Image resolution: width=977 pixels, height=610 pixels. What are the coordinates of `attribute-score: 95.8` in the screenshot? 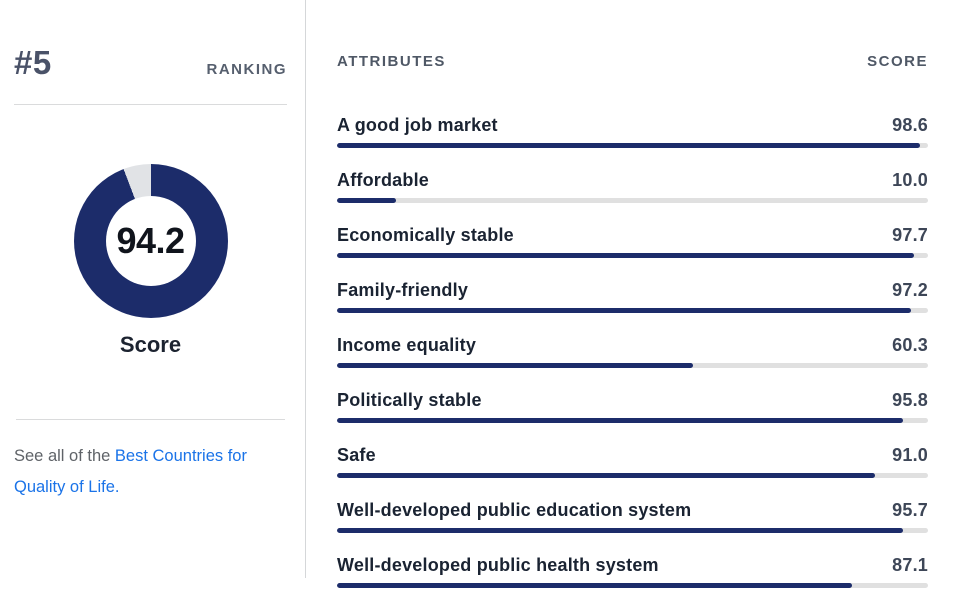 It's located at (910, 400).